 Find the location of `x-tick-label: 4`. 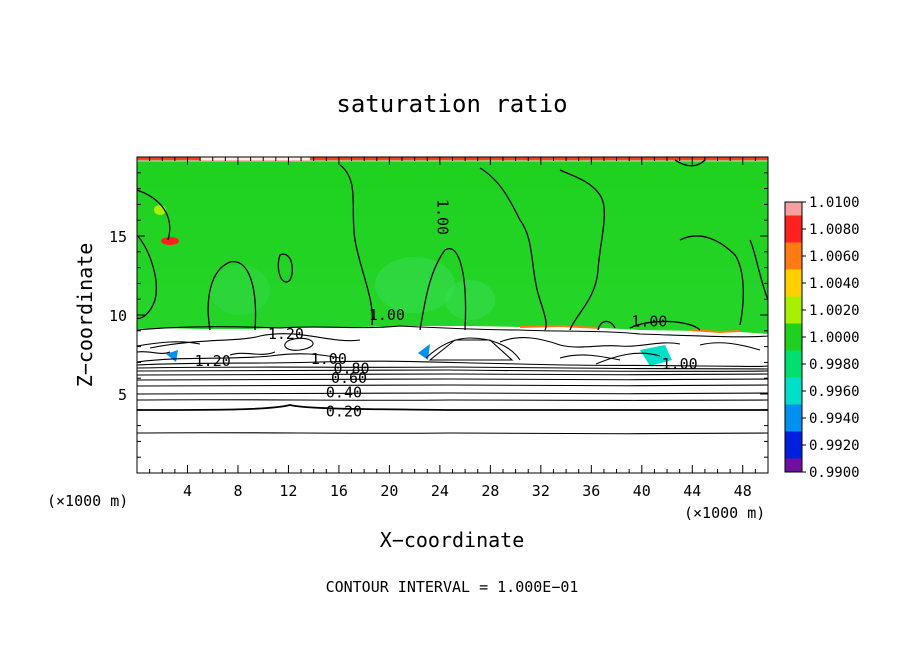

x-tick-label: 4 is located at coordinates (187, 491).